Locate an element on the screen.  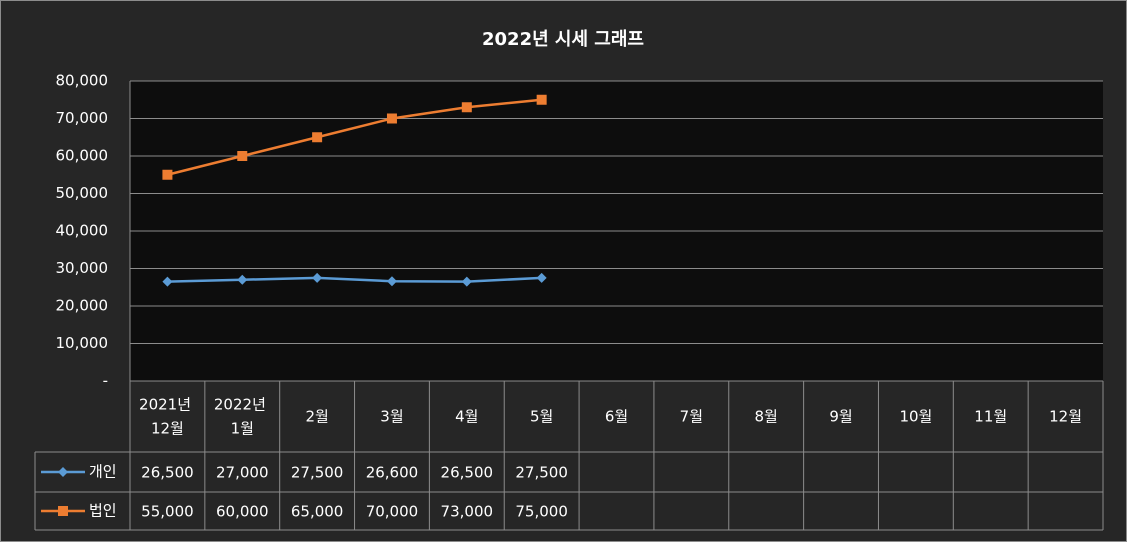
data-label: 75,000 is located at coordinates (541, 512).